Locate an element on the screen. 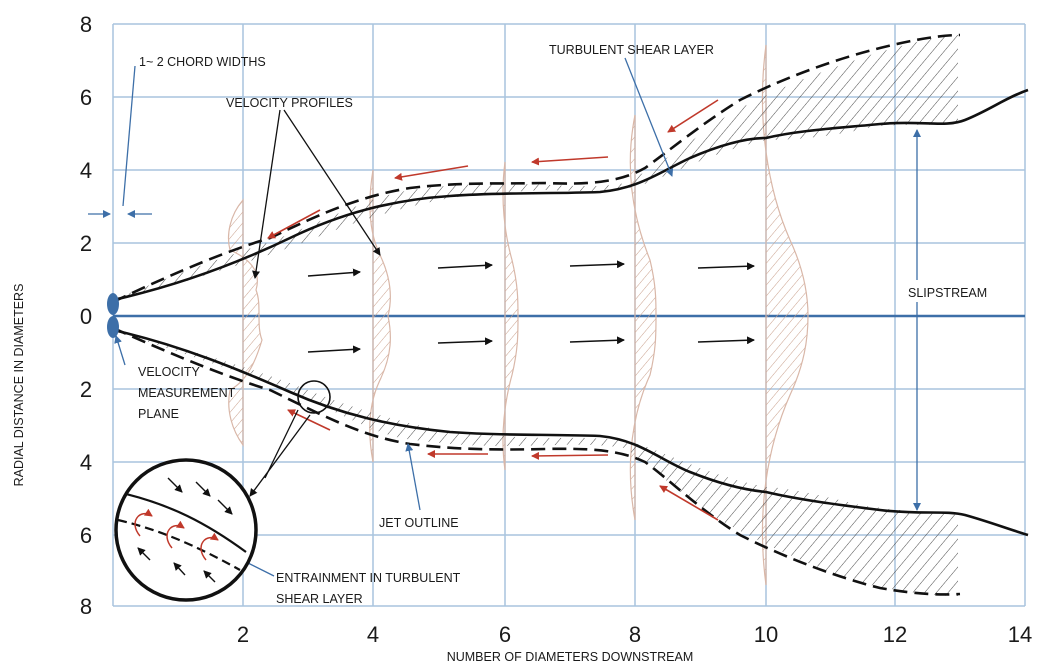  zoom-leader-b is located at coordinates (280, 455).